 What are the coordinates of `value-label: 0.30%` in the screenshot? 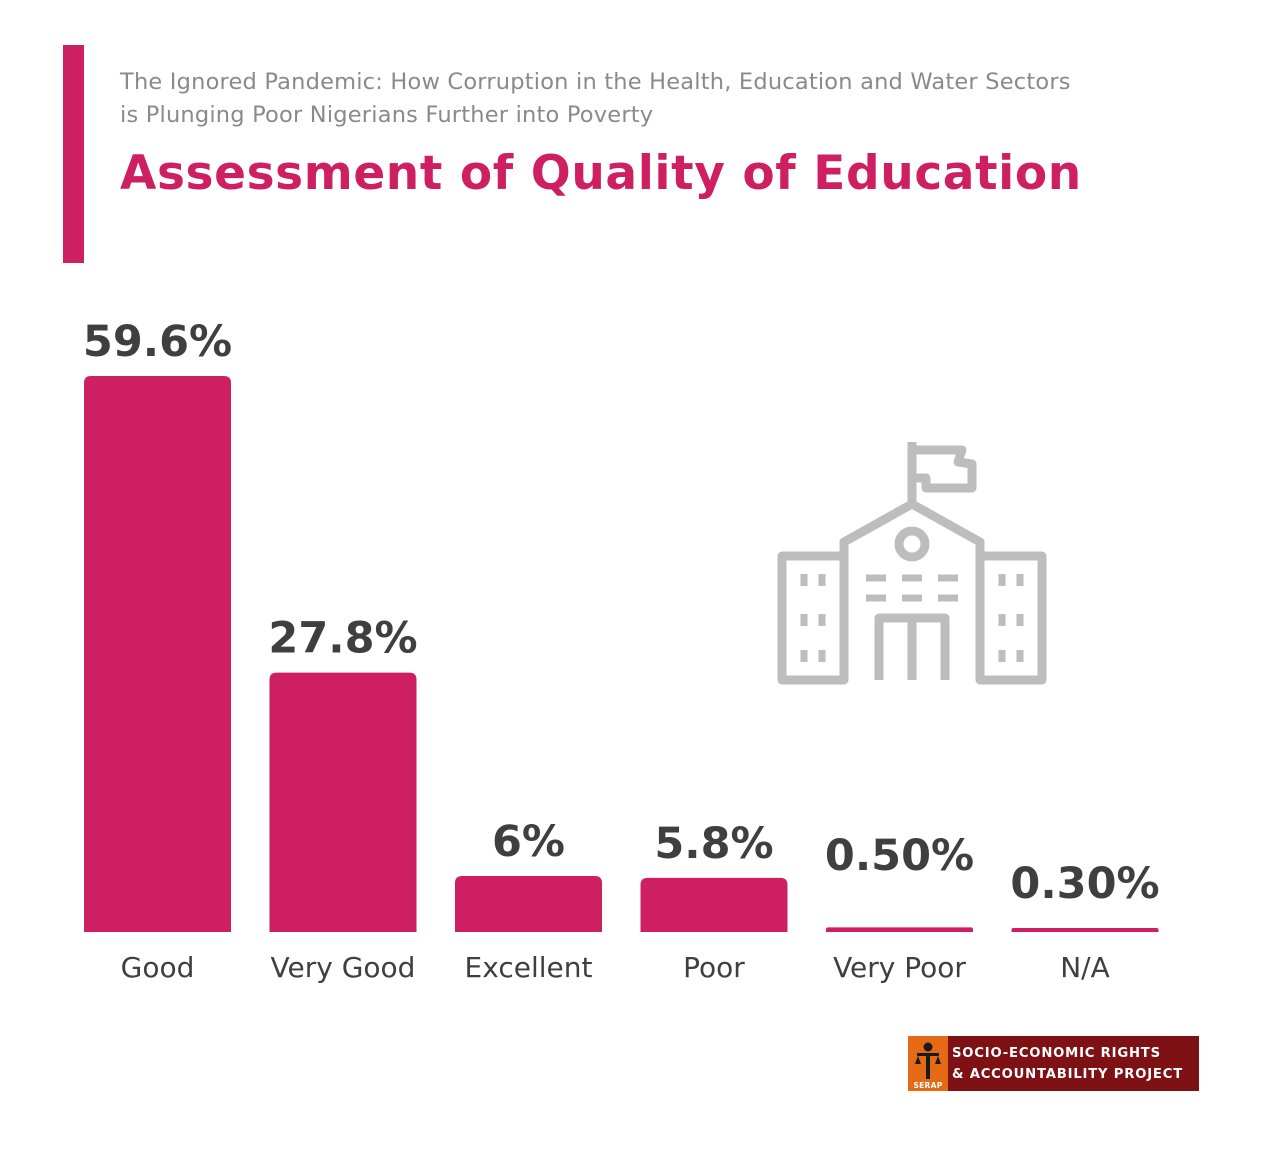 It's located at (1084, 884).